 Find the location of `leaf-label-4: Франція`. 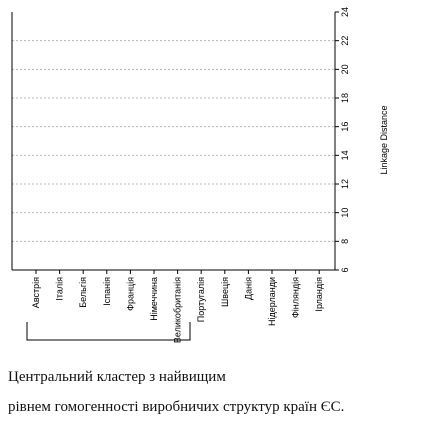

leaf-label-4: Франція is located at coordinates (130, 294).